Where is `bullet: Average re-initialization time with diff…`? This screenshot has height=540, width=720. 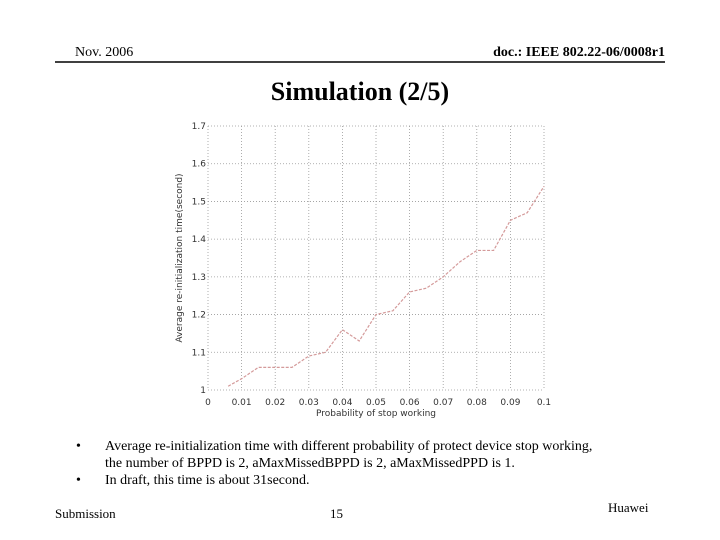
bullet: Average re-initialization time with diff… is located at coordinates (348, 455).